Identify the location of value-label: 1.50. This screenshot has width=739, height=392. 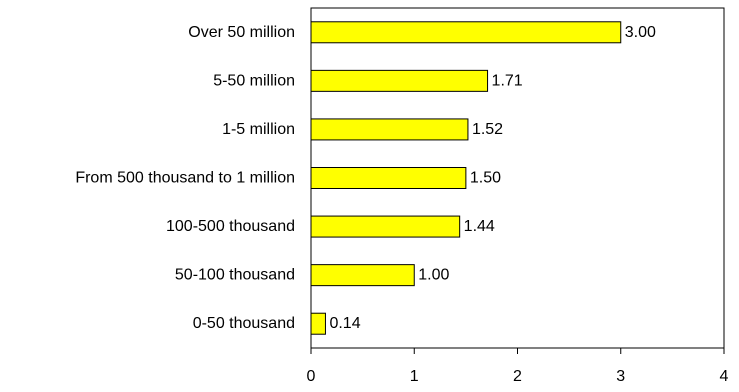
(485, 178).